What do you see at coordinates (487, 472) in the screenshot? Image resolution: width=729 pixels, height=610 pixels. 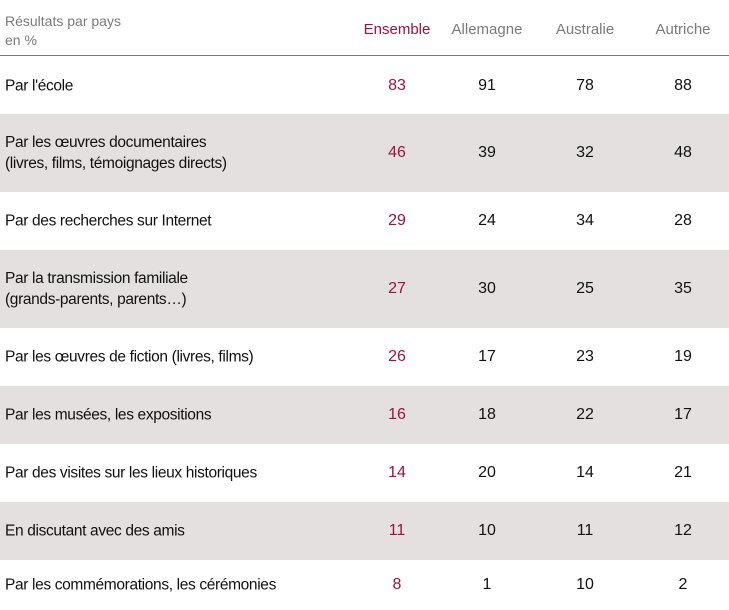 I see `cell-allemagne: 20` at bounding box center [487, 472].